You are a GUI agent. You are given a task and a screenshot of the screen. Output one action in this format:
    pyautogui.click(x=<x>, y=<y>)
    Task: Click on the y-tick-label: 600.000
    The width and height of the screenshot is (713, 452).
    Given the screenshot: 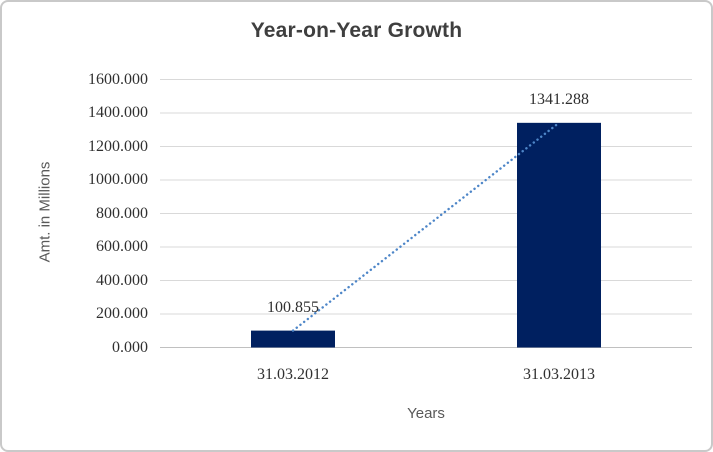 What is the action you would take?
    pyautogui.click(x=122, y=246)
    